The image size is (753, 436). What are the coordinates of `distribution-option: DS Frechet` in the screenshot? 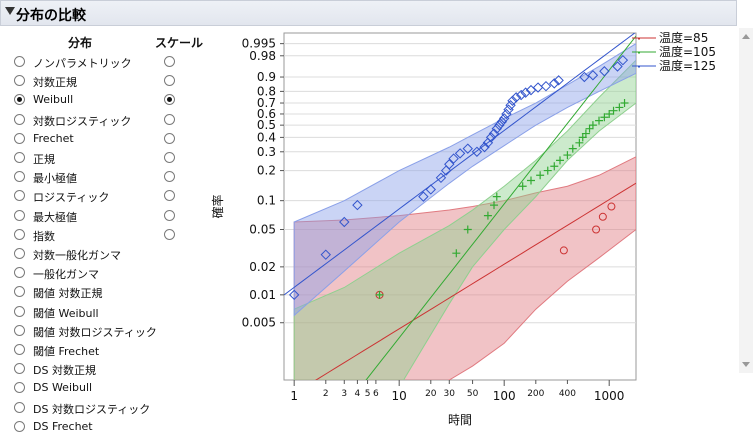 It's located at (124, 427).